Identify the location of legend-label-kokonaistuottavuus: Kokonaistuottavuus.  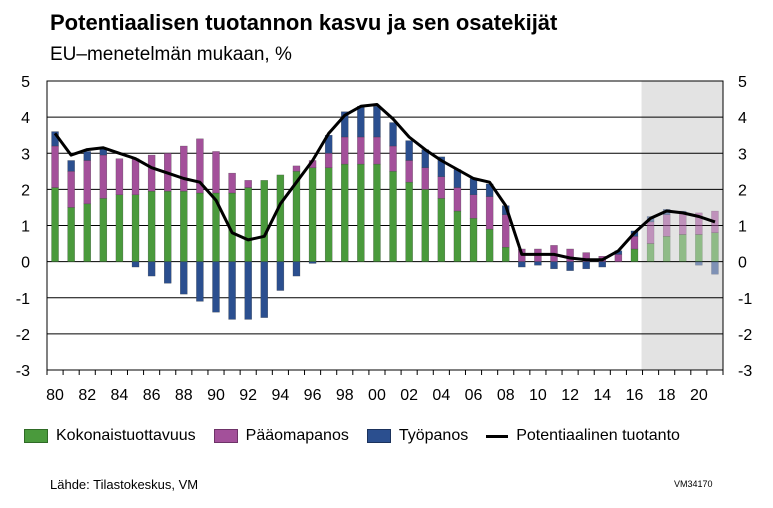
(126, 435).